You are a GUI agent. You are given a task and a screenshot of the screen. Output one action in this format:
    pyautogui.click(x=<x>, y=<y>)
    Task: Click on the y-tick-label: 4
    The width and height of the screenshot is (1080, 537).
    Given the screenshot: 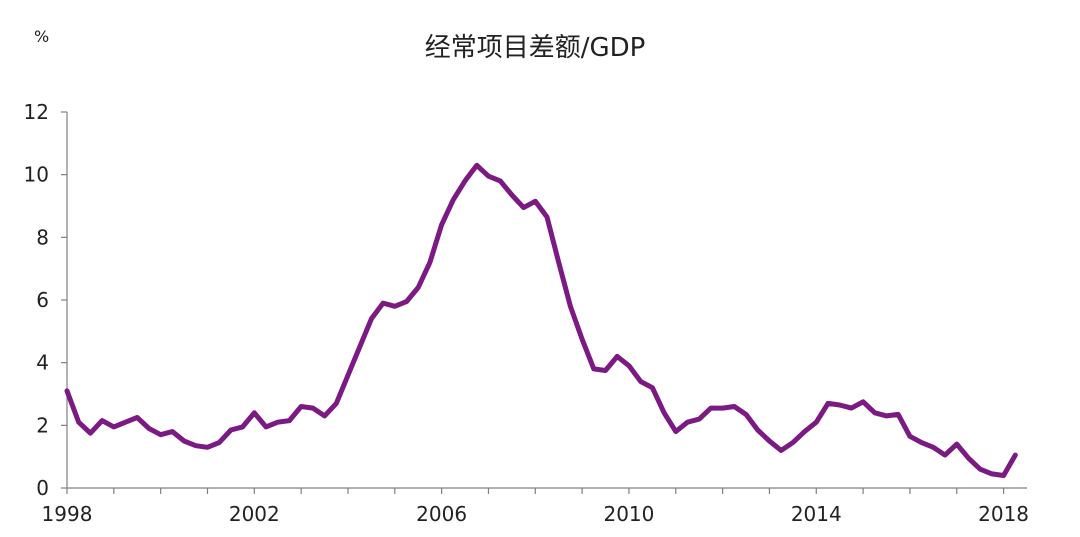 What is the action you would take?
    pyautogui.click(x=42, y=363)
    